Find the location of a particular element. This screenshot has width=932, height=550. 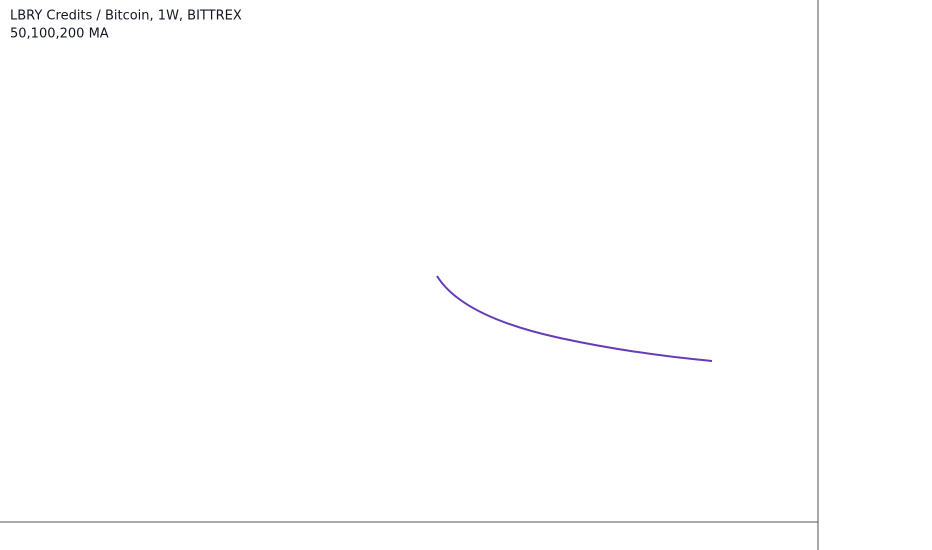

chart-title: LBRY Credits / Bitcoin, 1W, BITTREX is located at coordinates (126, 16).